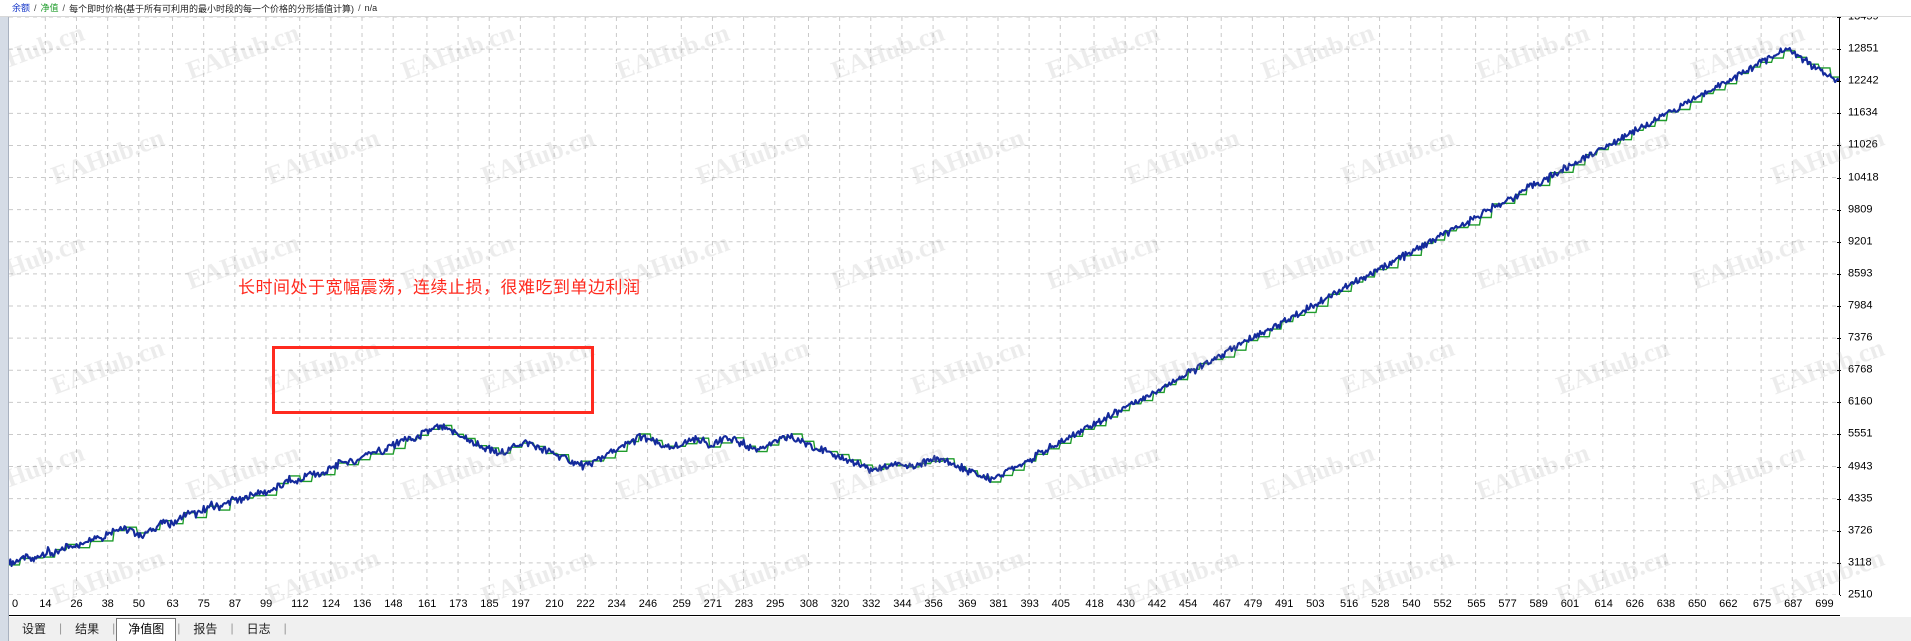  What do you see at coordinates (371, 8) in the screenshot?
I see `legend-spread-value: n/a` at bounding box center [371, 8].